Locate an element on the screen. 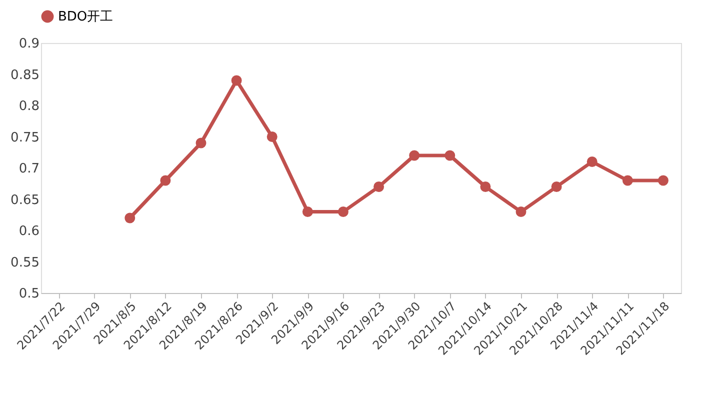  y-tick-label: 0.7 is located at coordinates (29, 169).